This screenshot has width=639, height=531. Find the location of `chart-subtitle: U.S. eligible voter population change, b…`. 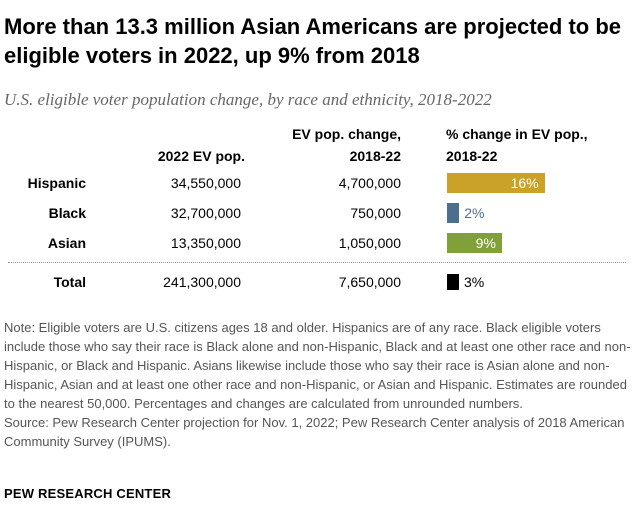

chart-subtitle: U.S. eligible voter population change, b… is located at coordinates (248, 99).